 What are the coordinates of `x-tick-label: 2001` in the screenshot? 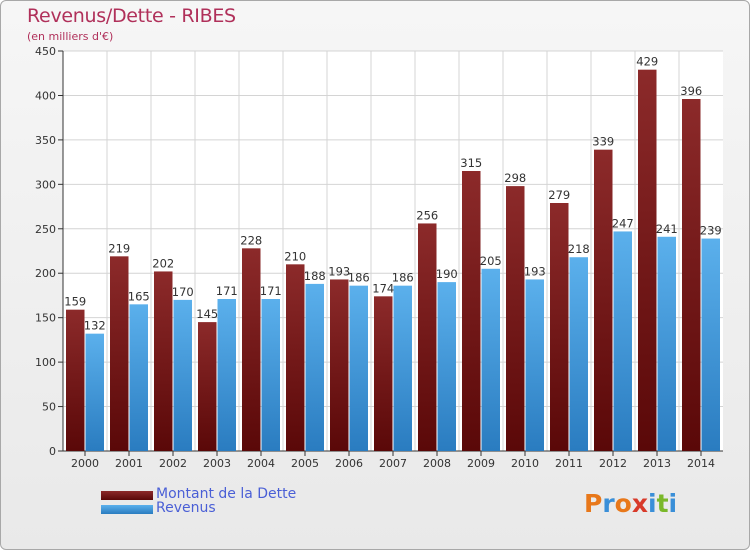 It's located at (129, 463).